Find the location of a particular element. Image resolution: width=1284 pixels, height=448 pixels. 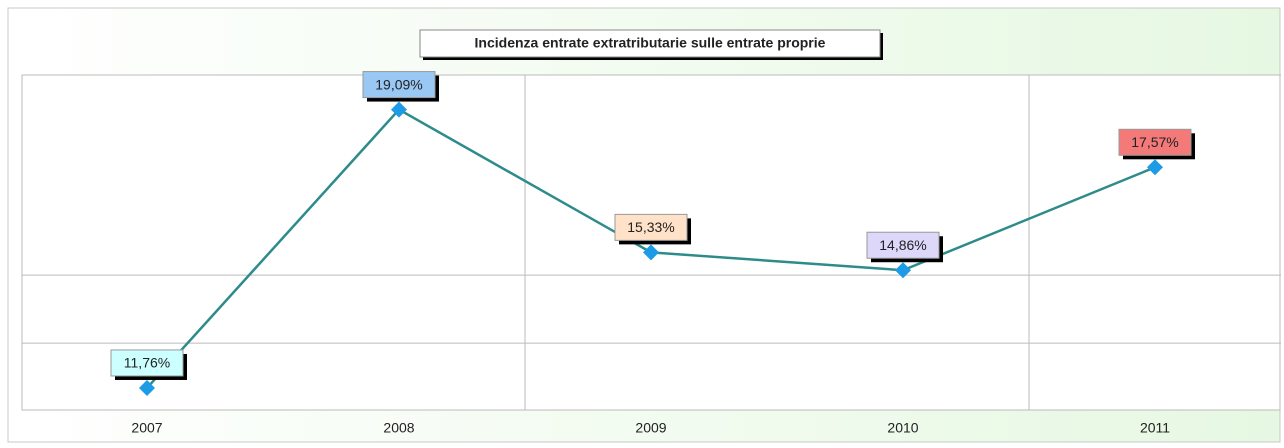

x-tick-label: 2010 is located at coordinates (902, 428).